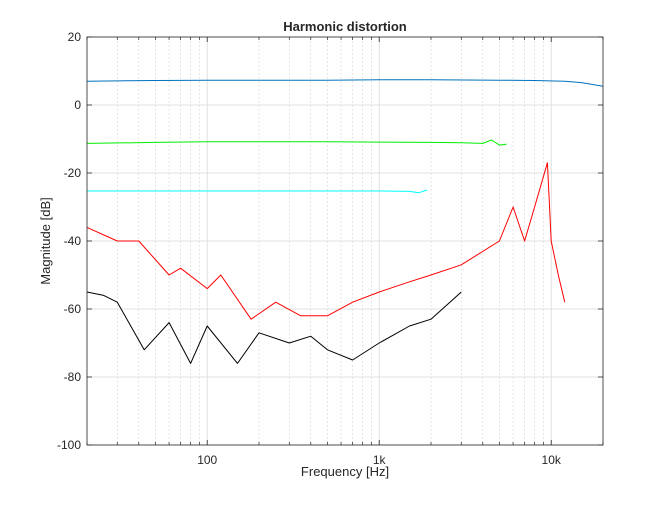 The width and height of the screenshot is (666, 505). Describe the element at coordinates (73, 173) in the screenshot. I see `y-tick-label: -20` at that location.